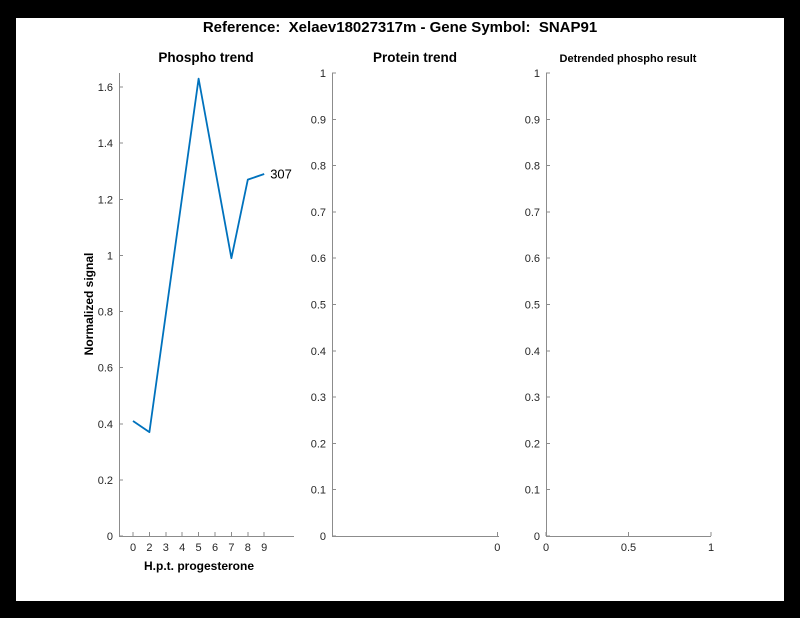 Image resolution: width=800 pixels, height=618 pixels. I want to click on x-tick-label: 9, so click(264, 548).